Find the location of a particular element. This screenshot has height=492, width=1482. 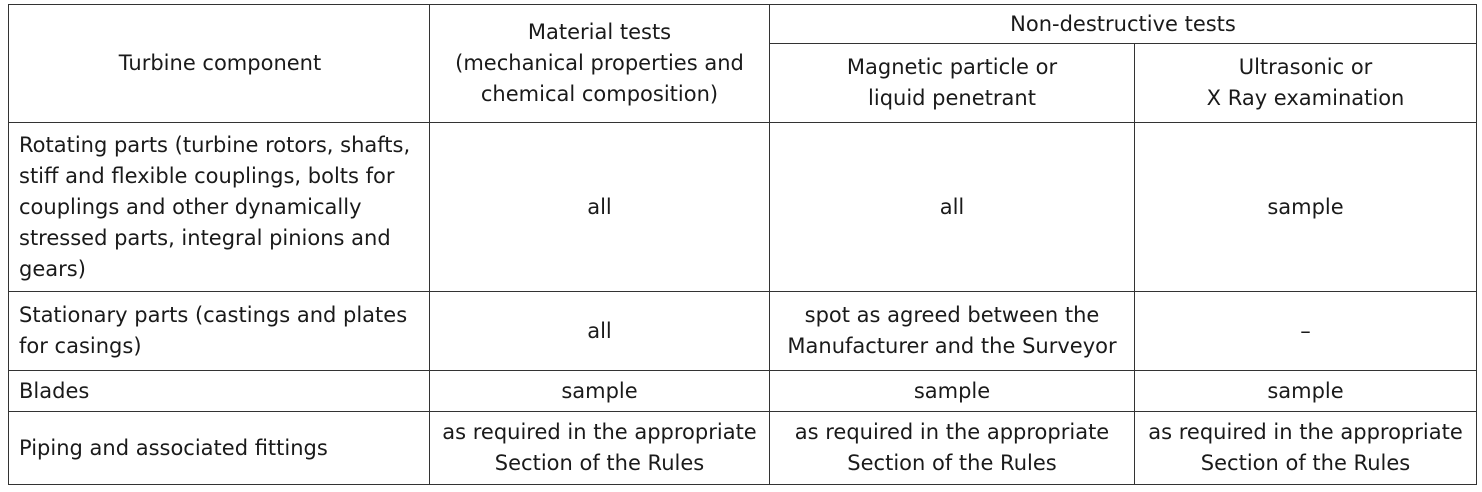

header-ultrasonic: Ultrasonic or X Ray examination is located at coordinates (1305, 83).